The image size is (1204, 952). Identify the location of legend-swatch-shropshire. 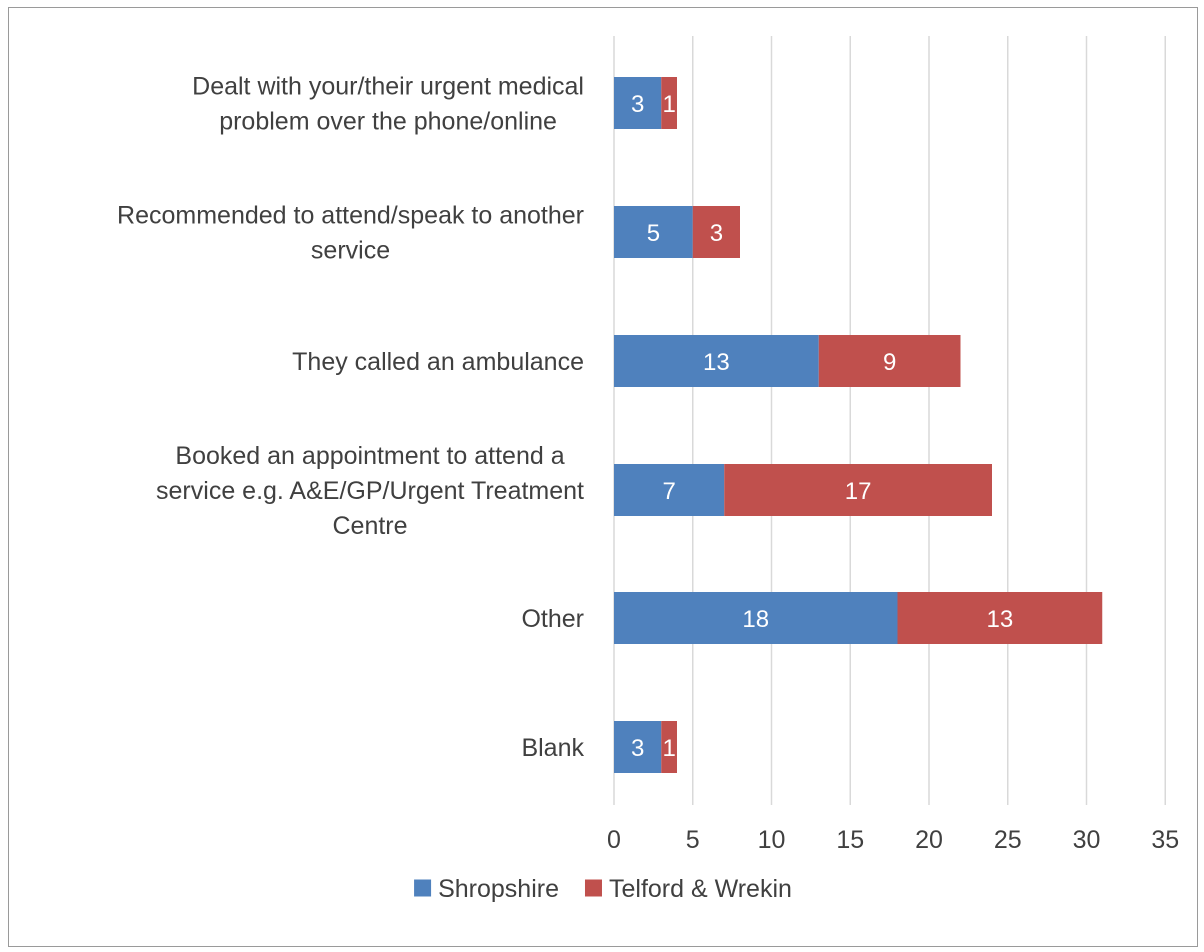
(423, 888).